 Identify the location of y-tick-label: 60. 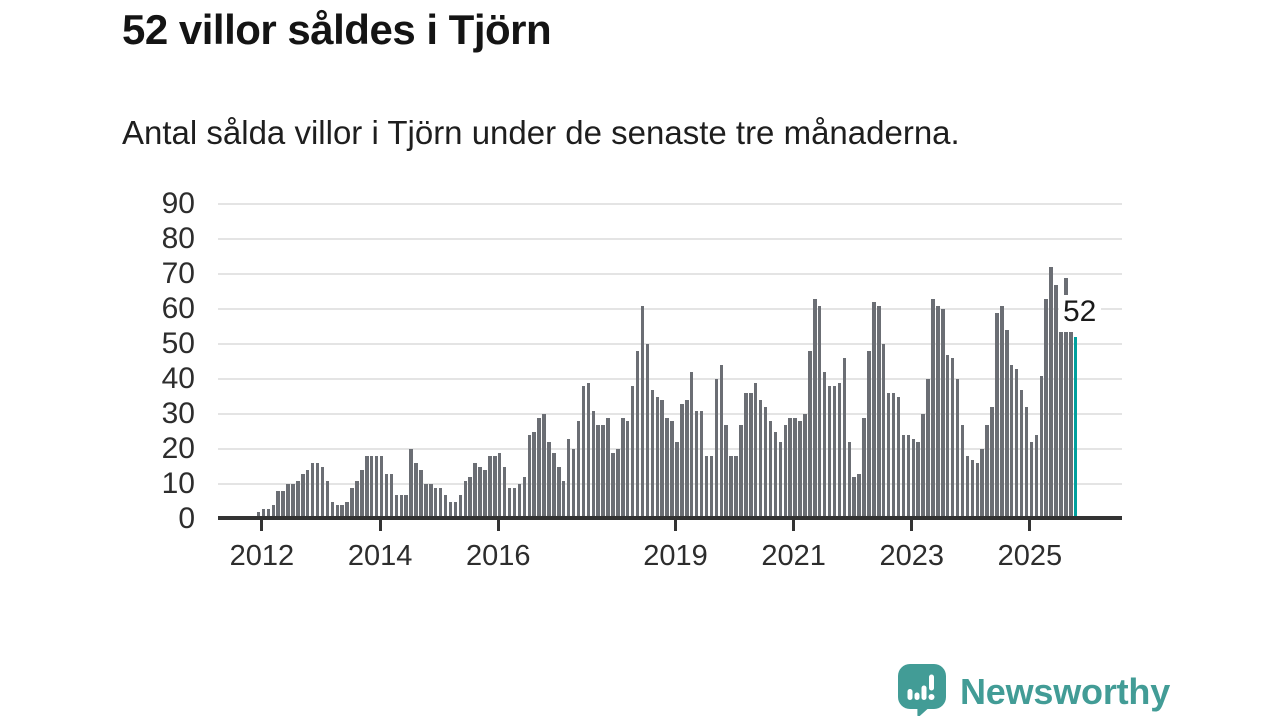
(178, 308).